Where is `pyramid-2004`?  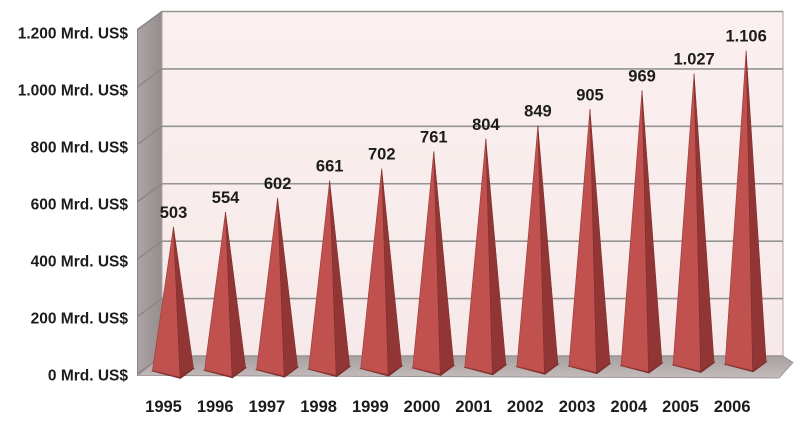
pyramid-2004 is located at coordinates (641, 232).